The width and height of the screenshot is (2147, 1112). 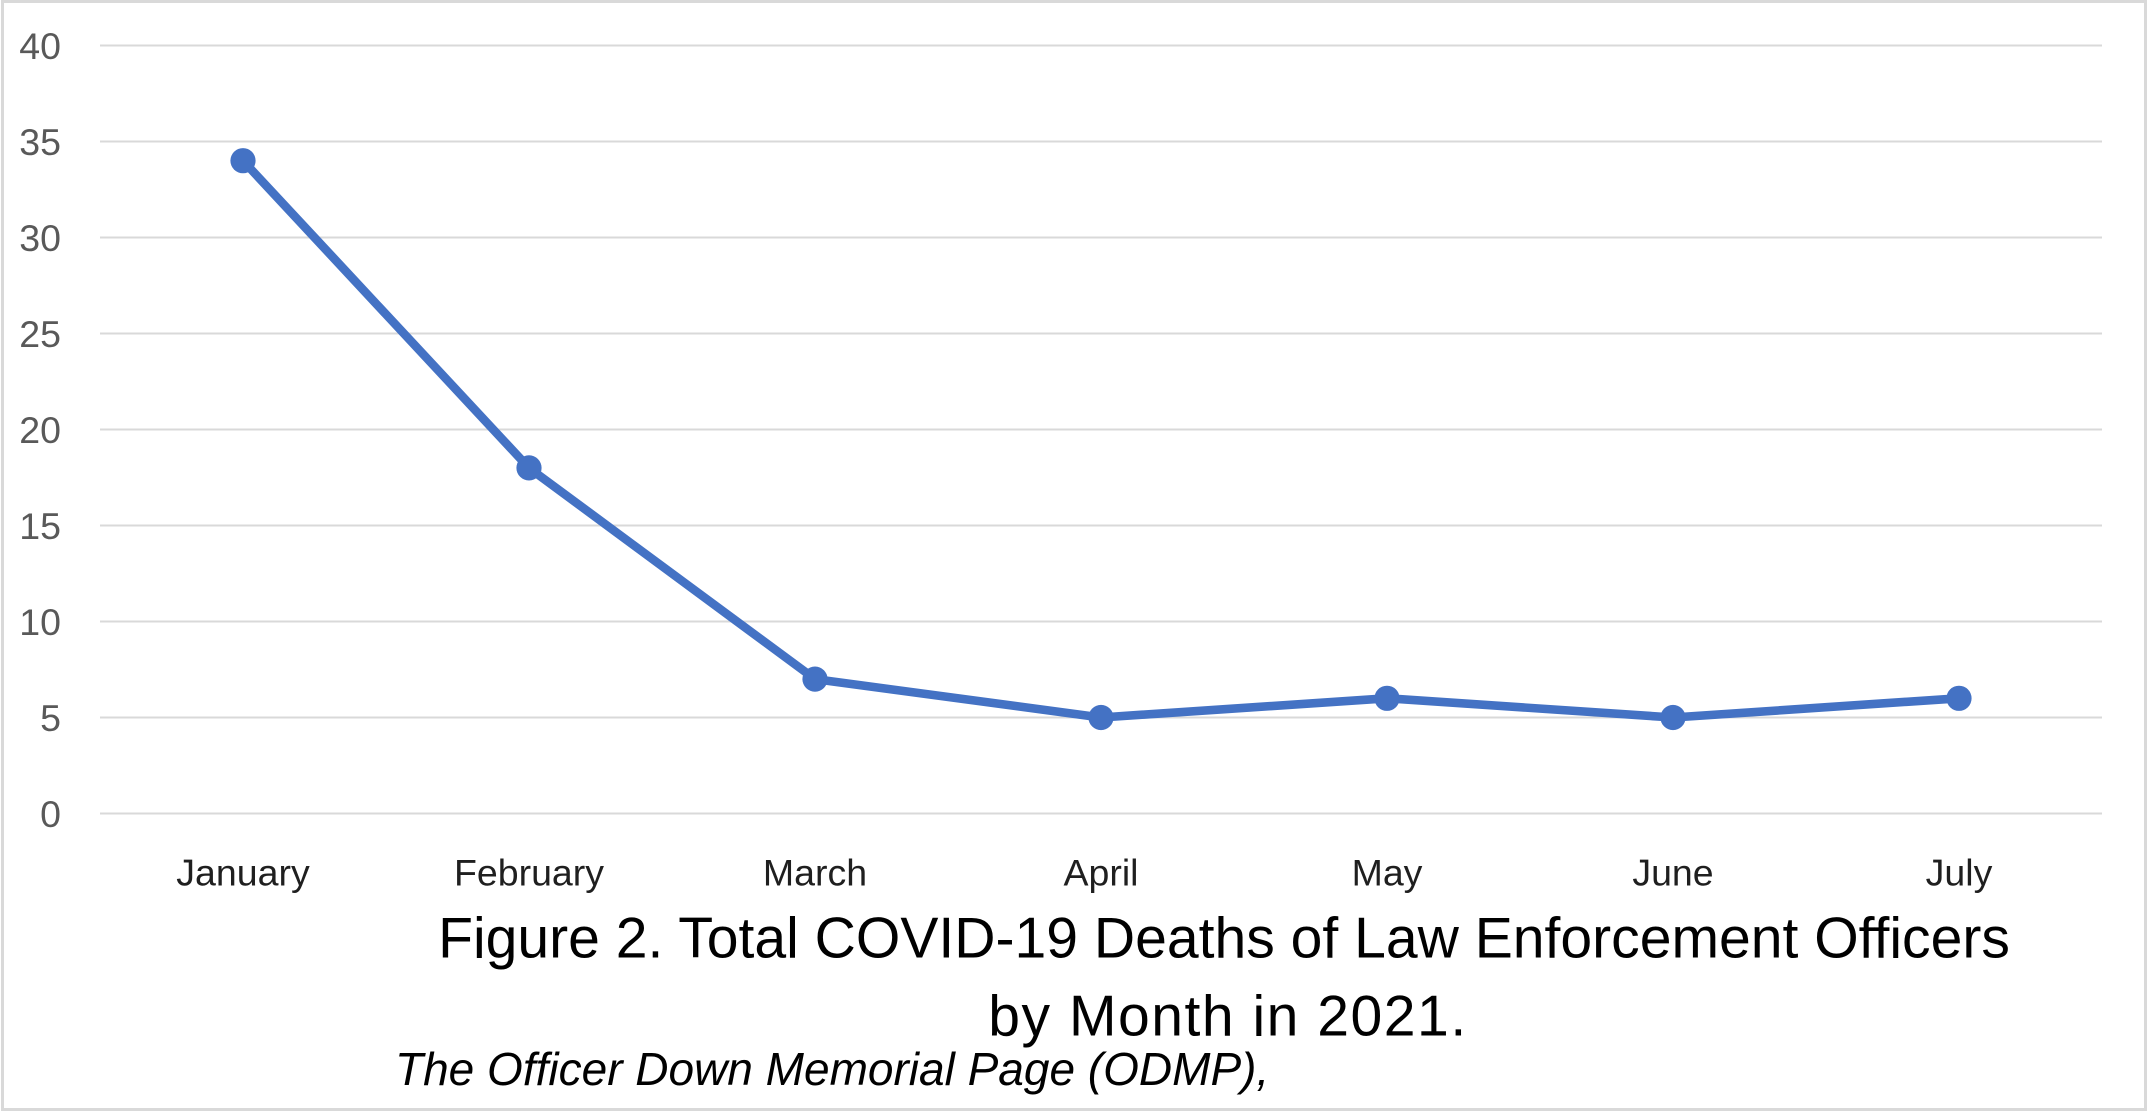 I want to click on svg-text: 0, so click(x=50, y=814).